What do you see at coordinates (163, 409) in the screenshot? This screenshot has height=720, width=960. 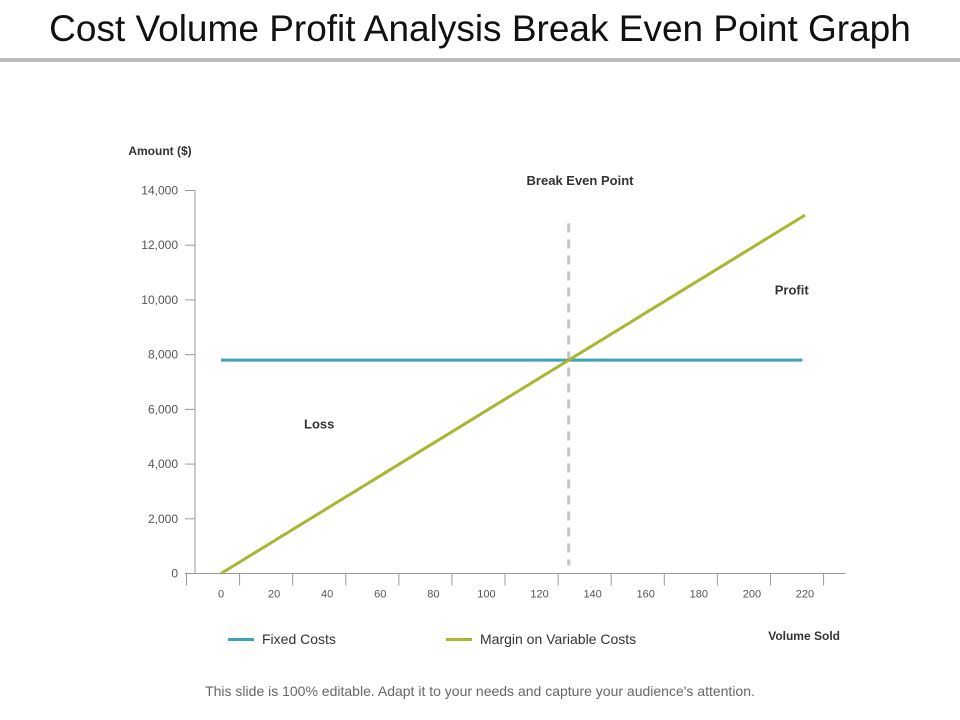 I see `y-tick-label: 6,000` at bounding box center [163, 409].